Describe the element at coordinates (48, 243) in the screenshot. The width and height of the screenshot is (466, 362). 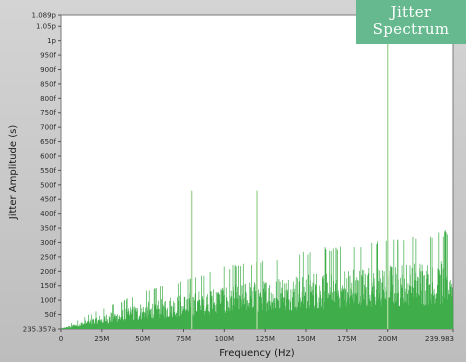
I see `y-tick-label: 300f` at that location.